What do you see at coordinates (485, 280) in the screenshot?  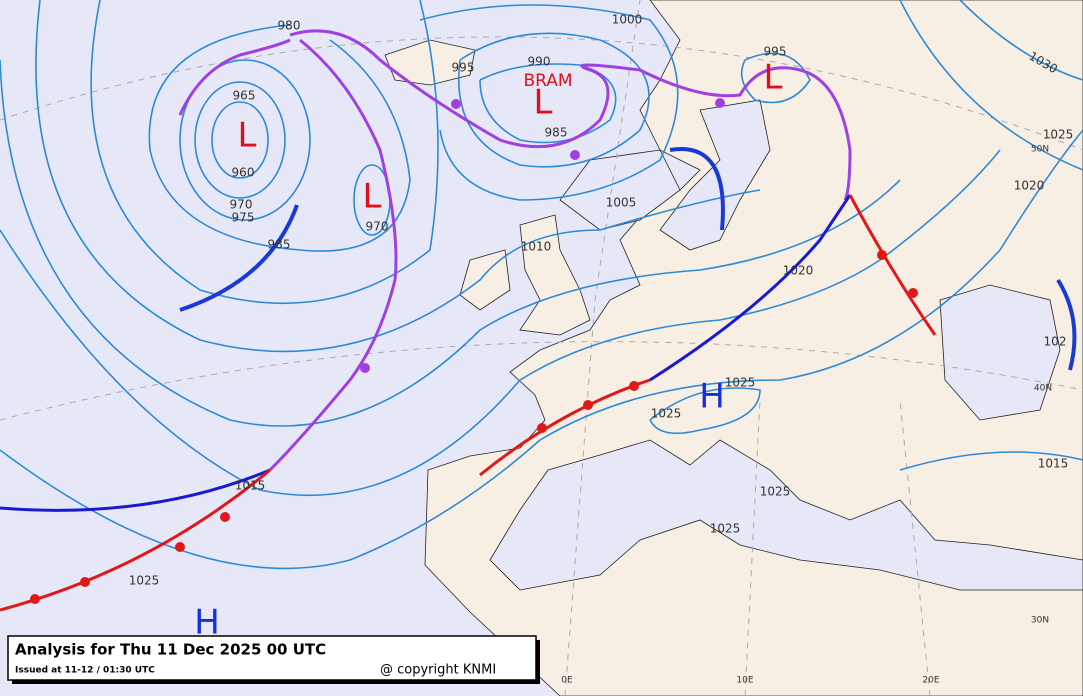 I see `ireland` at bounding box center [485, 280].